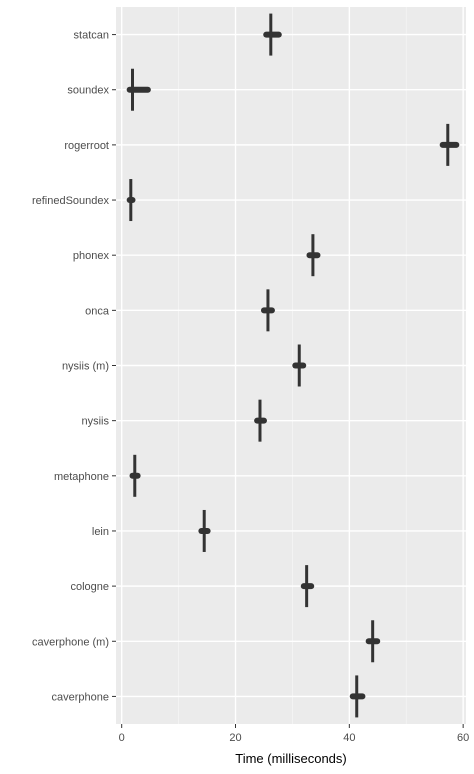 The height and width of the screenshot is (774, 474). Describe the element at coordinates (131, 200) in the screenshot. I see `box-refinedsoundex` at that location.